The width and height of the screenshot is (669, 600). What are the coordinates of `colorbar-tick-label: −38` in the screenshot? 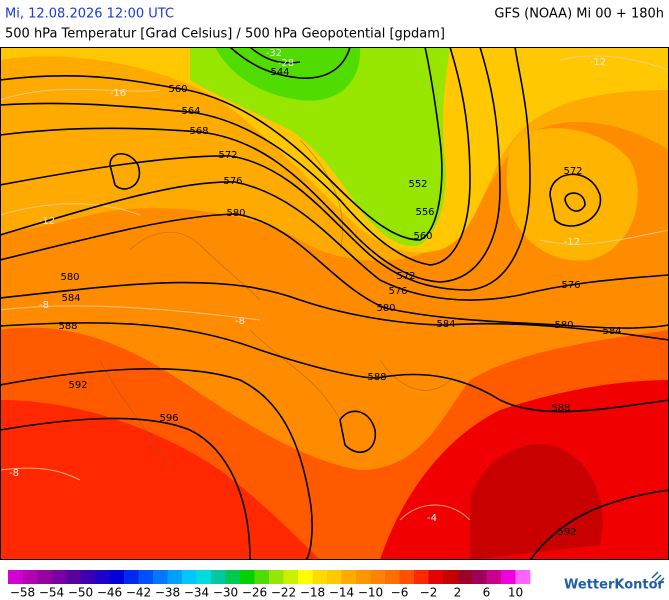 It's located at (167, 593).